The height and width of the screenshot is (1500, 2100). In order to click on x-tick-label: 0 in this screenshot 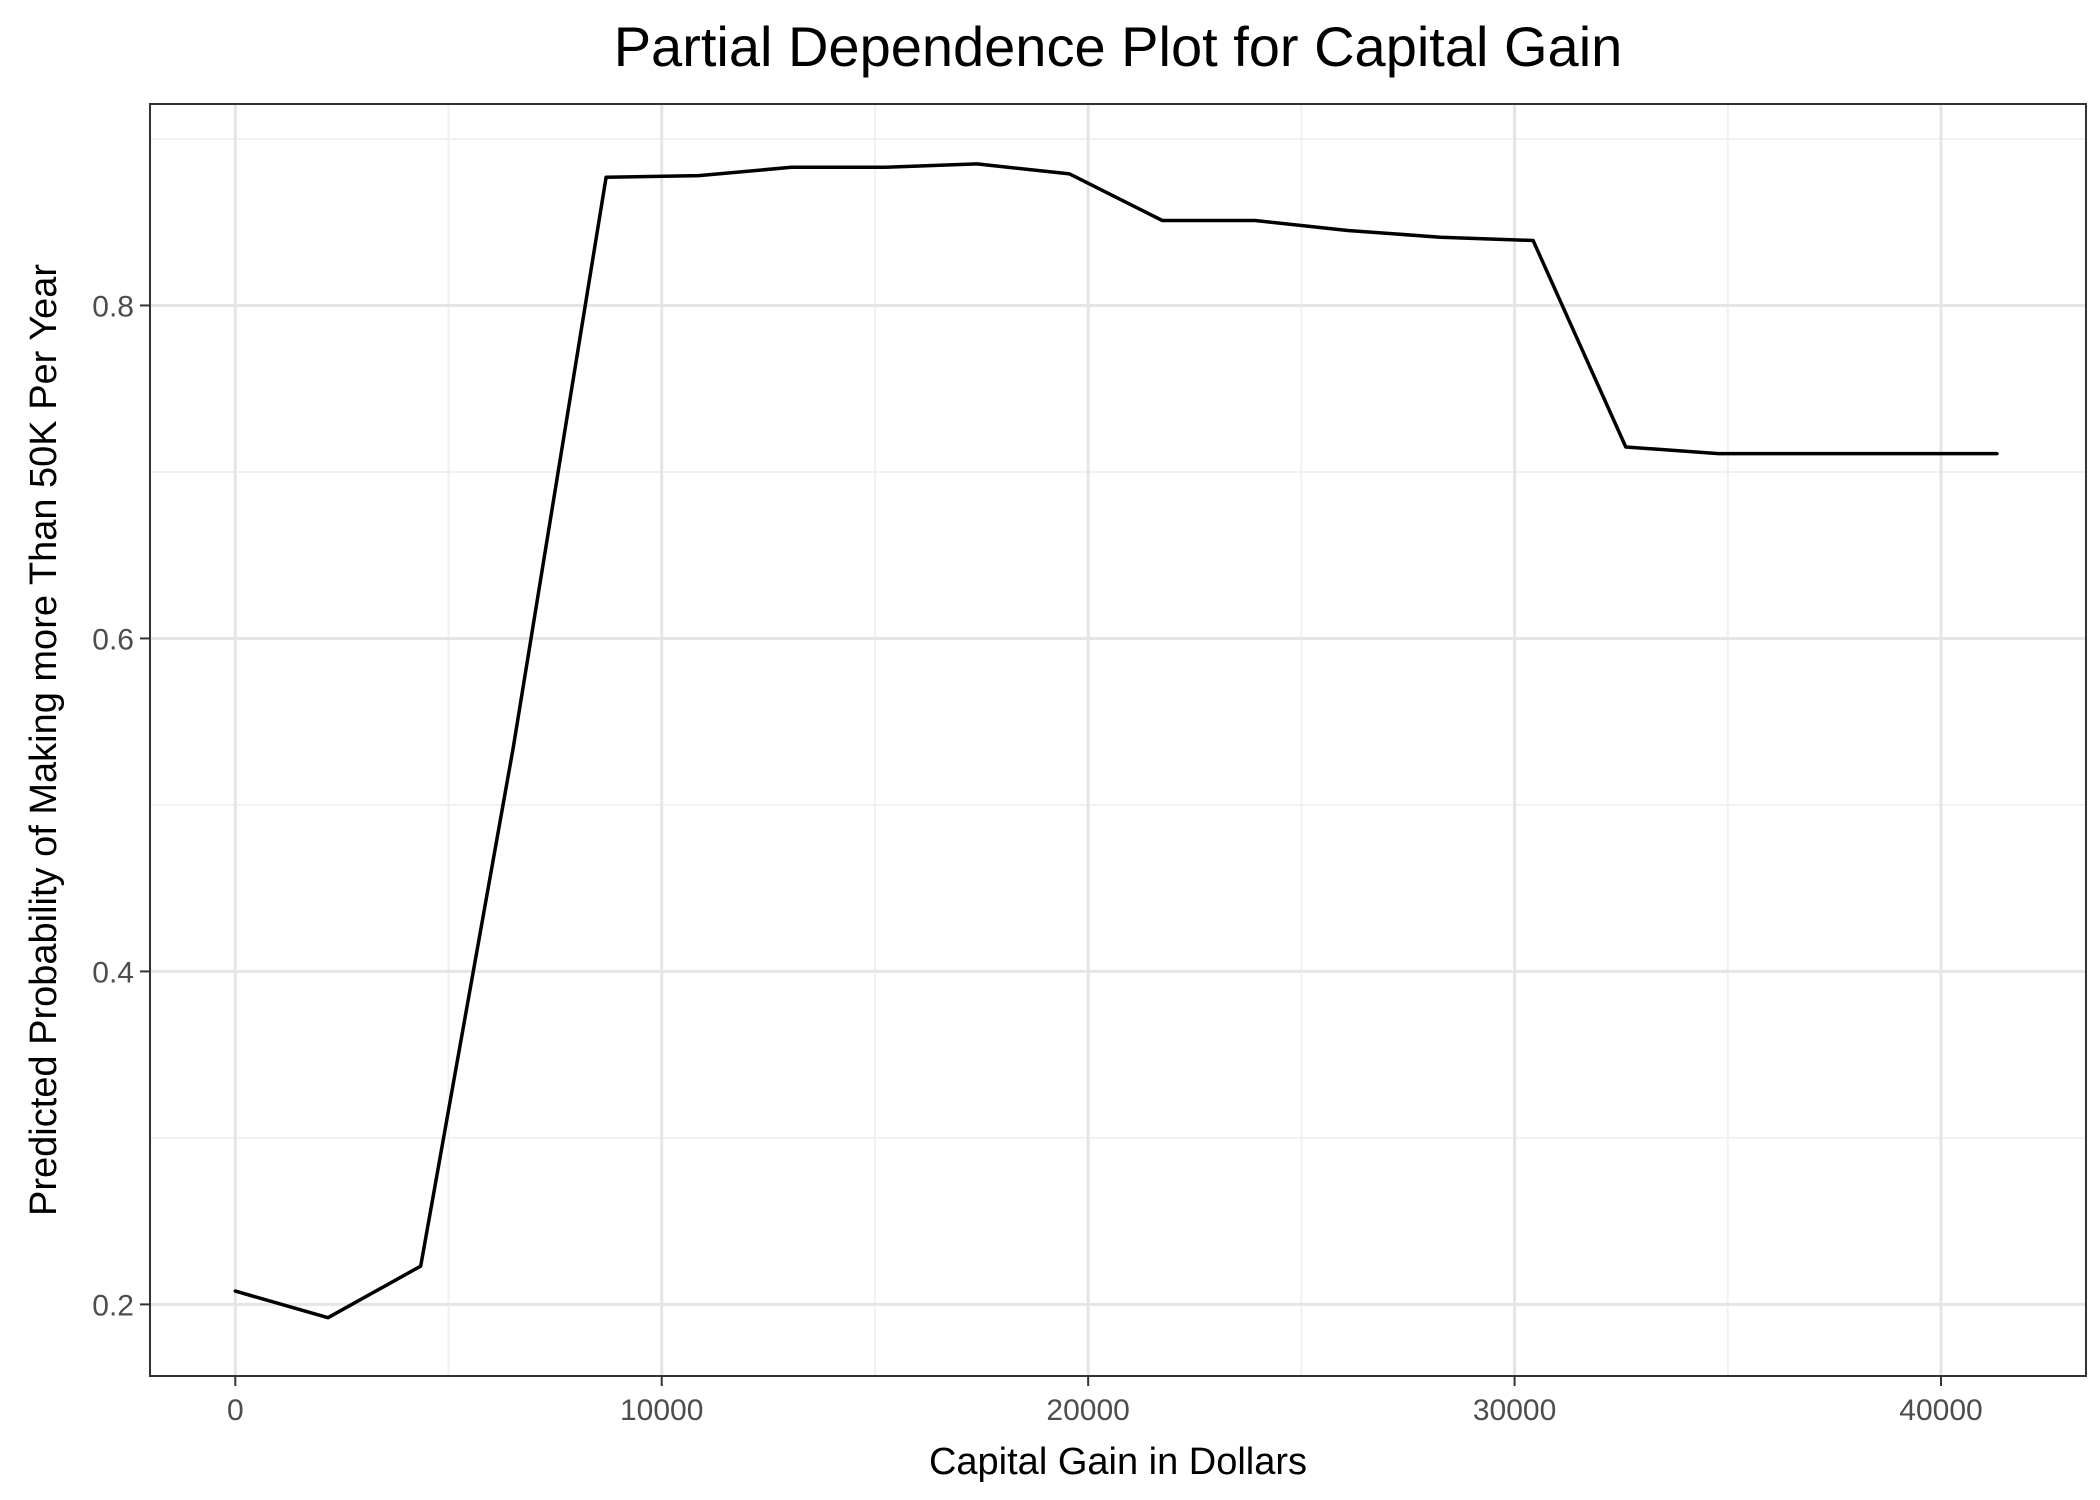, I will do `click(235, 1410)`.